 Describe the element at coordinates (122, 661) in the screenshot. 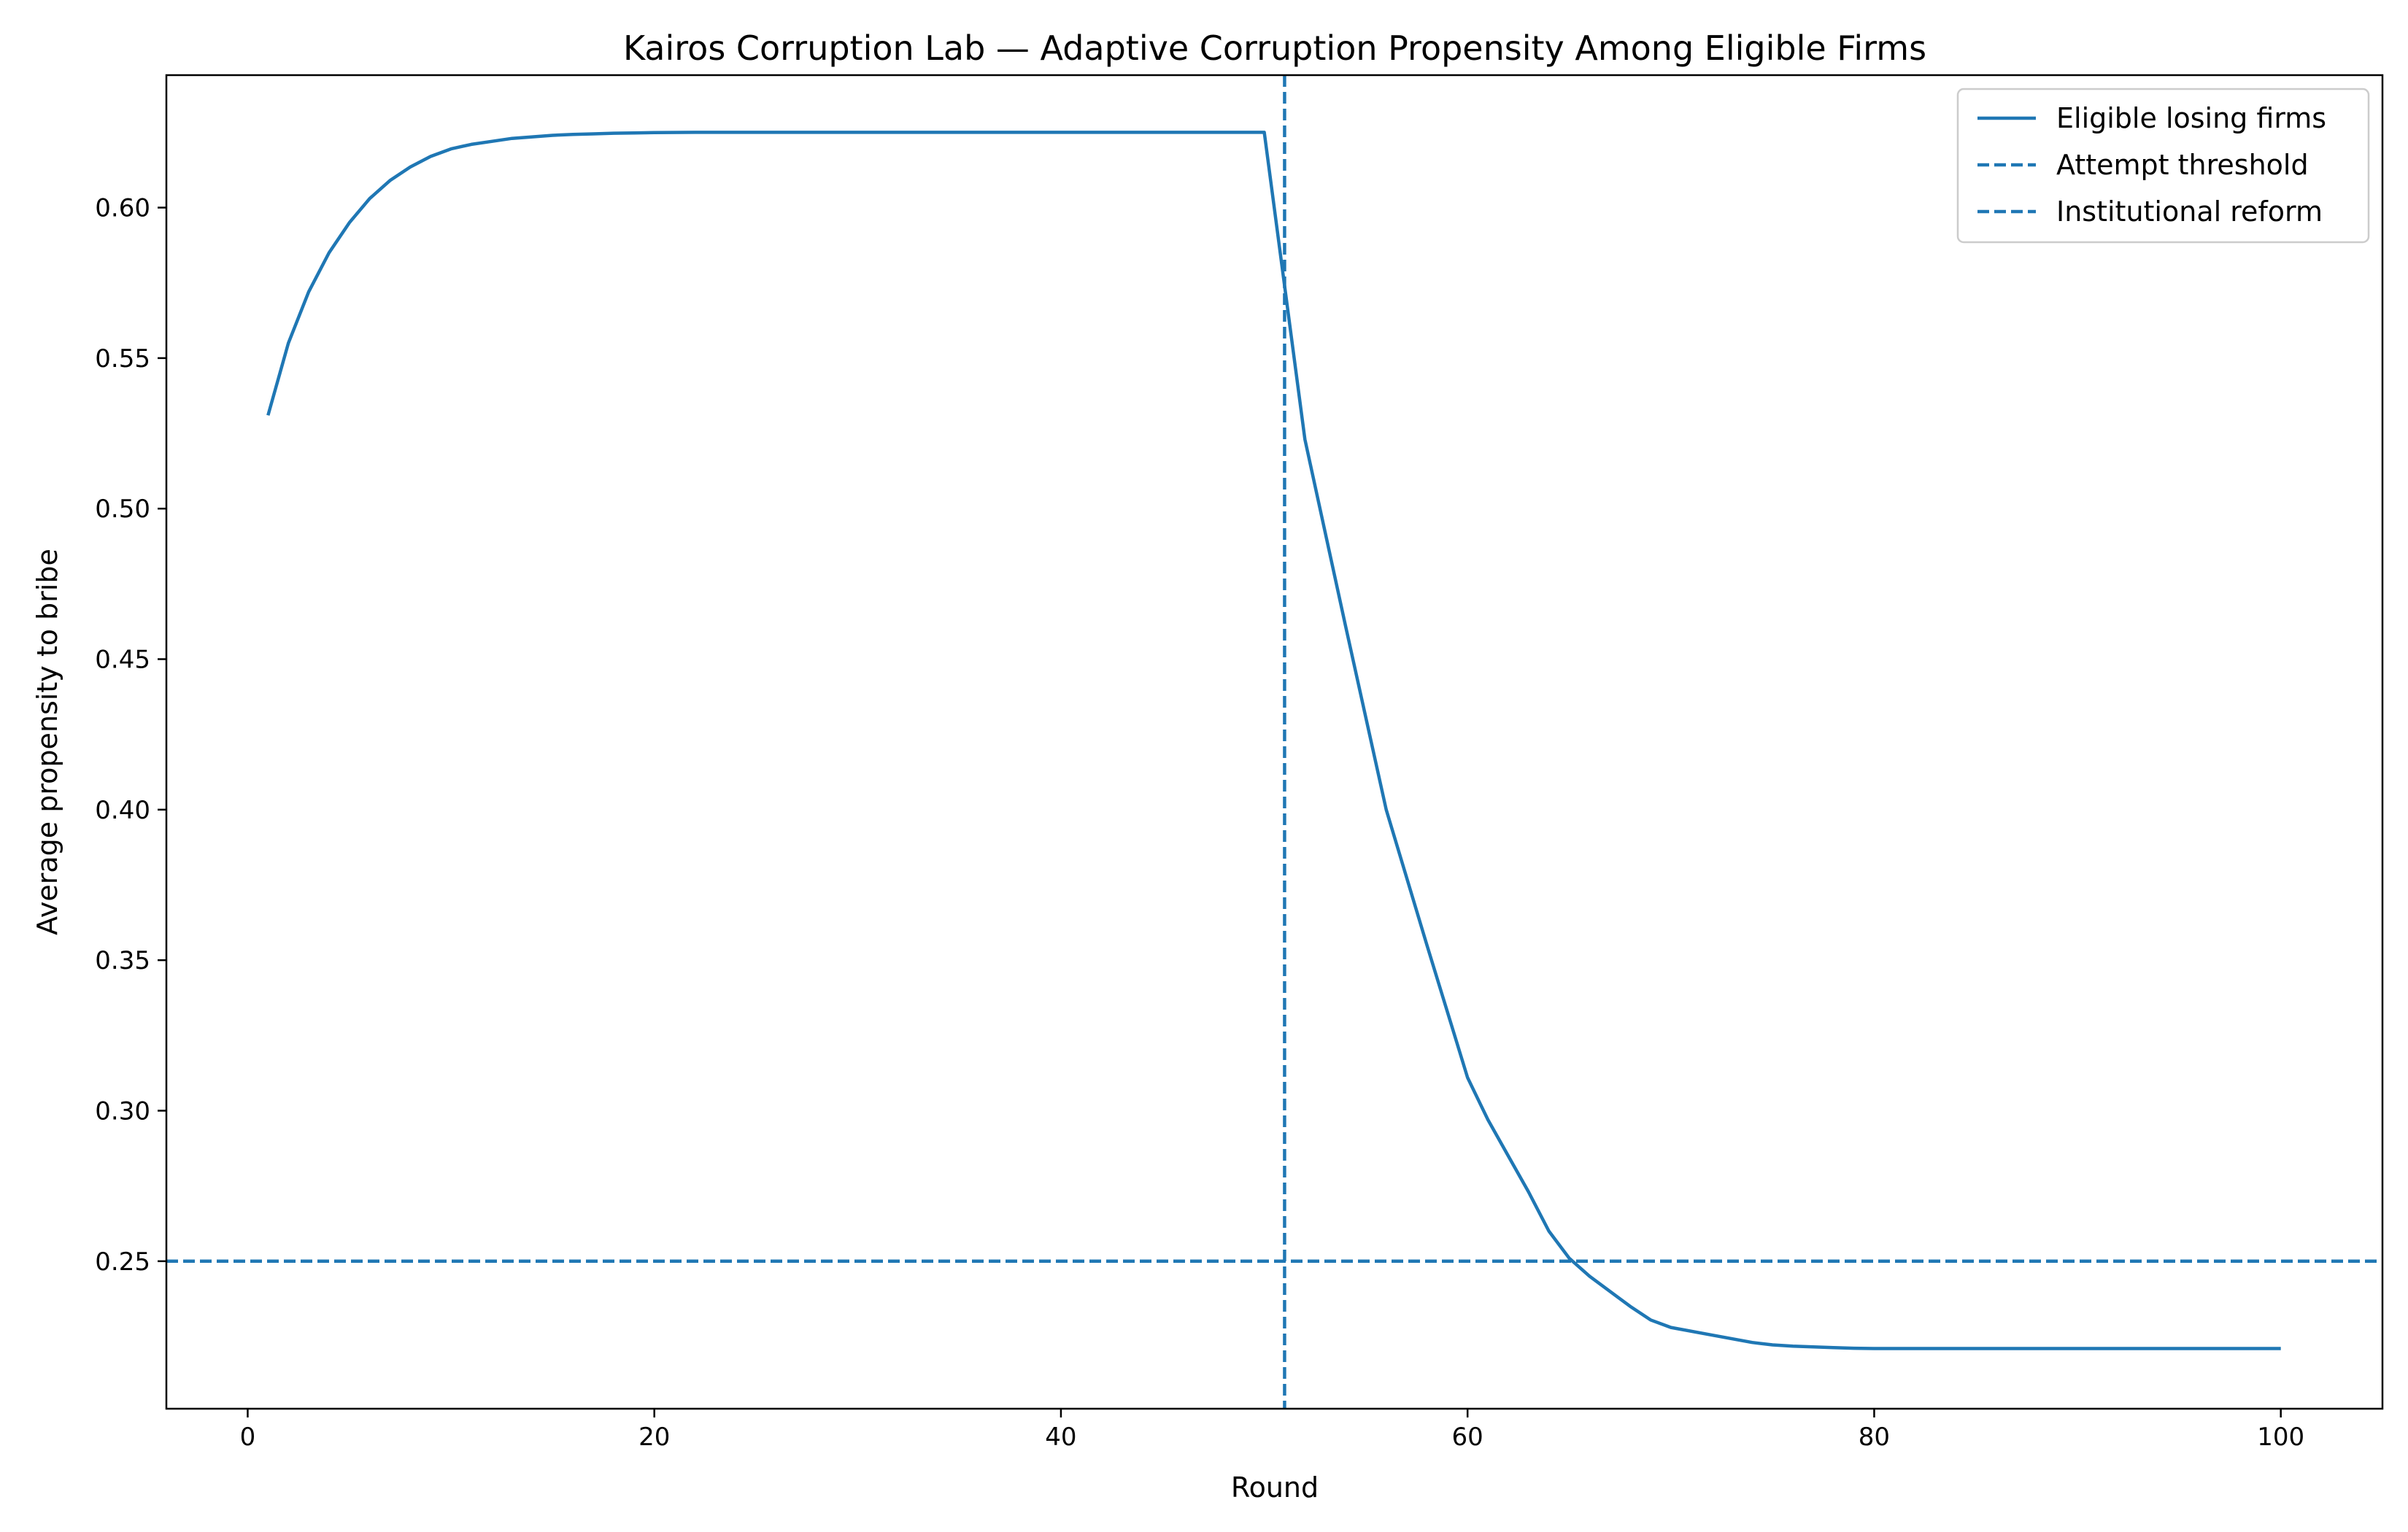

I see `y-tick-label: 0.45` at that location.